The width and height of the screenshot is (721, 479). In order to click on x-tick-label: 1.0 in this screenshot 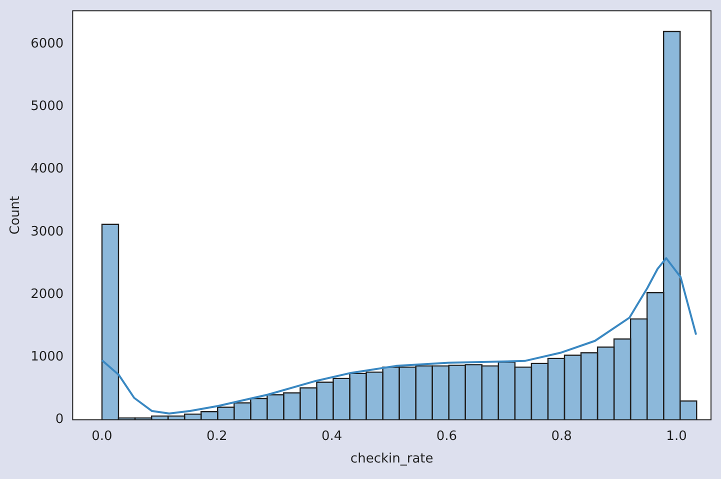, I will do `click(676, 436)`.